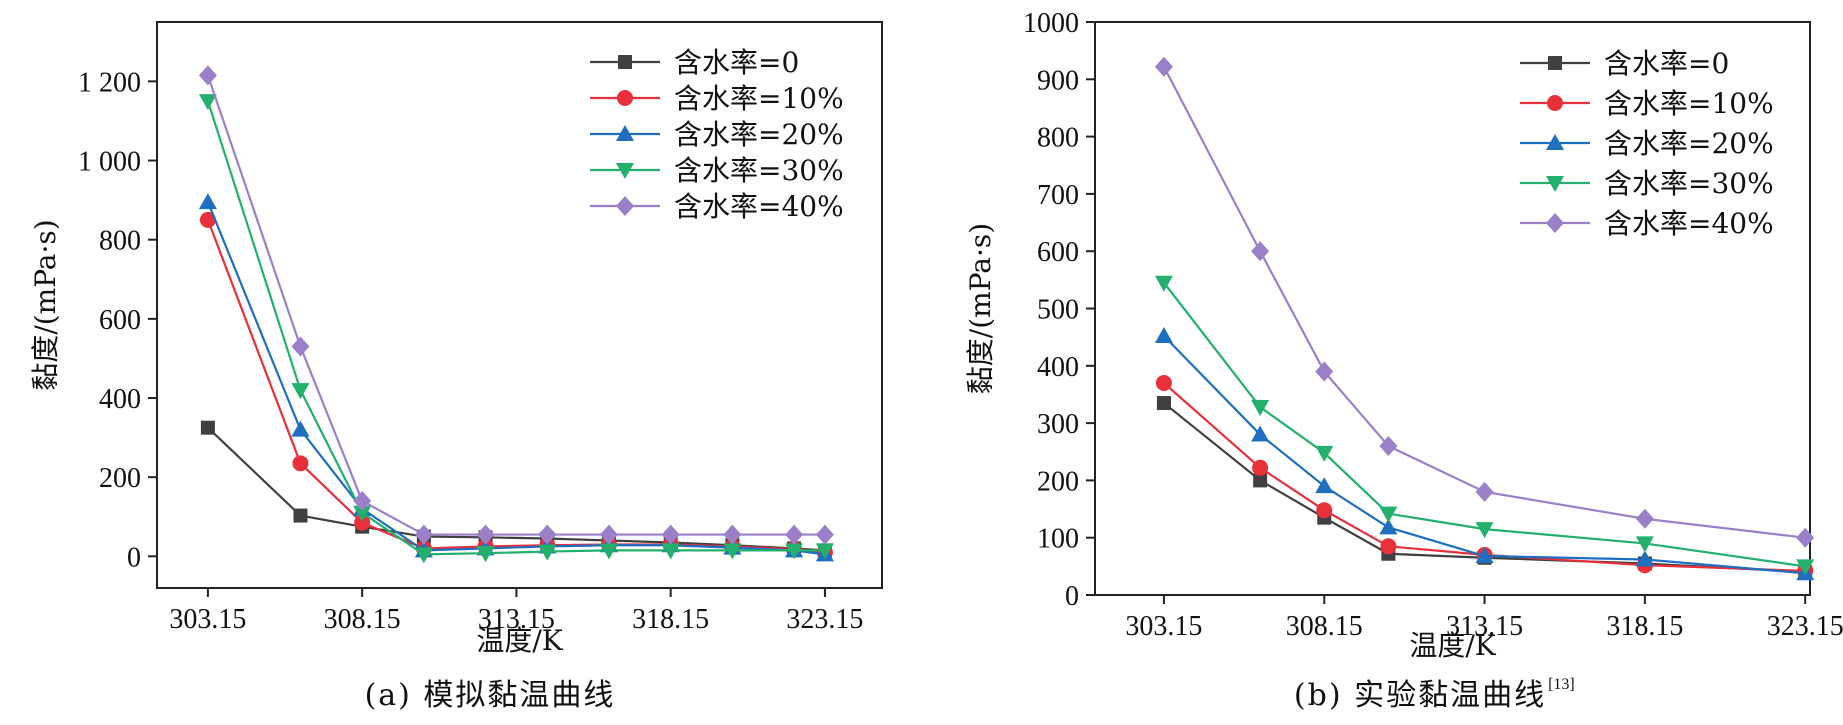 The image size is (1843, 725). Describe the element at coordinates (1561, 684) in the screenshot. I see `caption-citation: [13]` at that location.